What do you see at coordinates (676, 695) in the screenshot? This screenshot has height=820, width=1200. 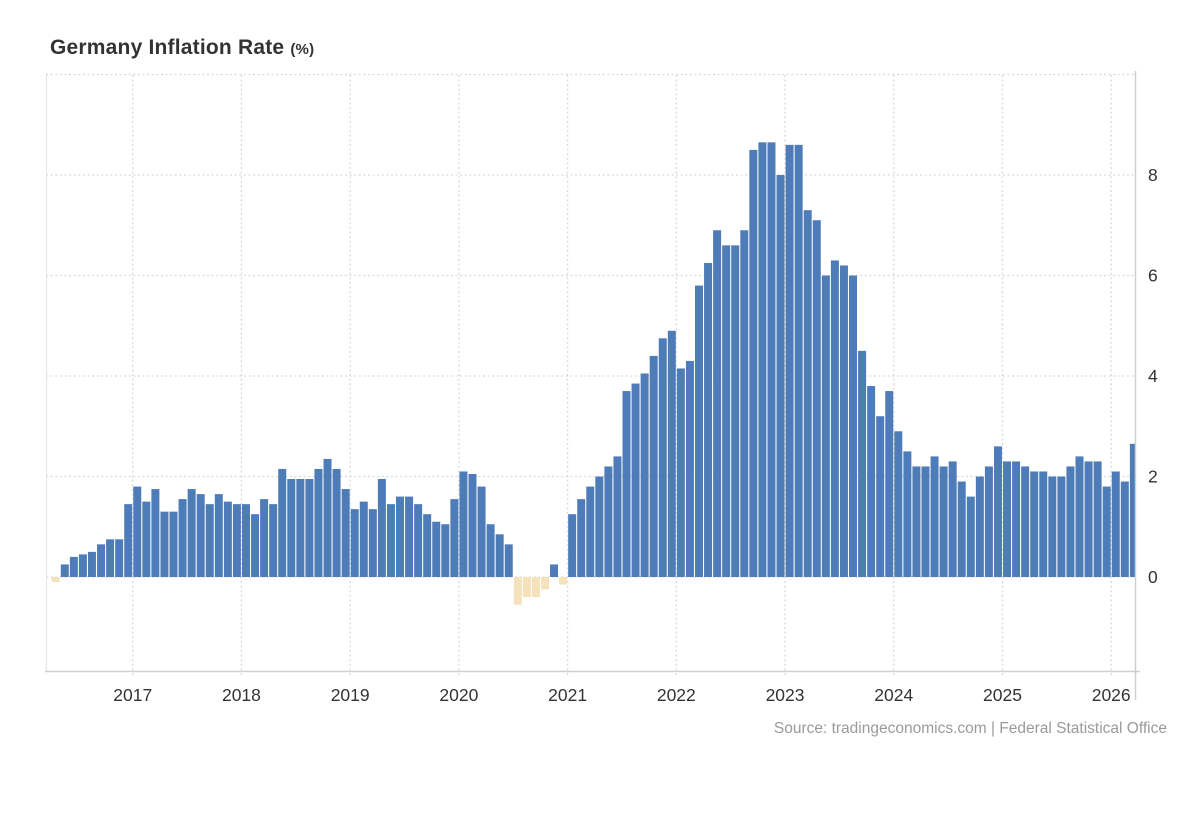 I see `x-axis-label-2022: 2022` at bounding box center [676, 695].